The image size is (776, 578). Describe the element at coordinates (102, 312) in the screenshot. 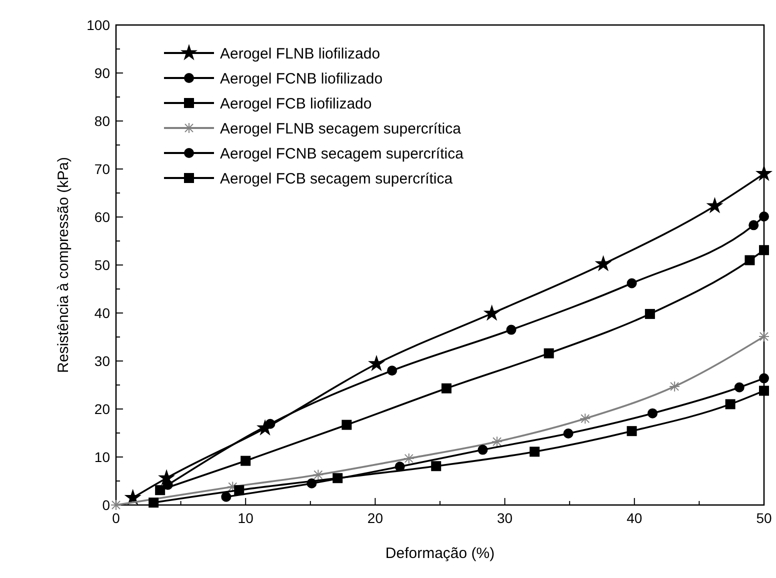

I see `y-tick-label: 40` at that location.